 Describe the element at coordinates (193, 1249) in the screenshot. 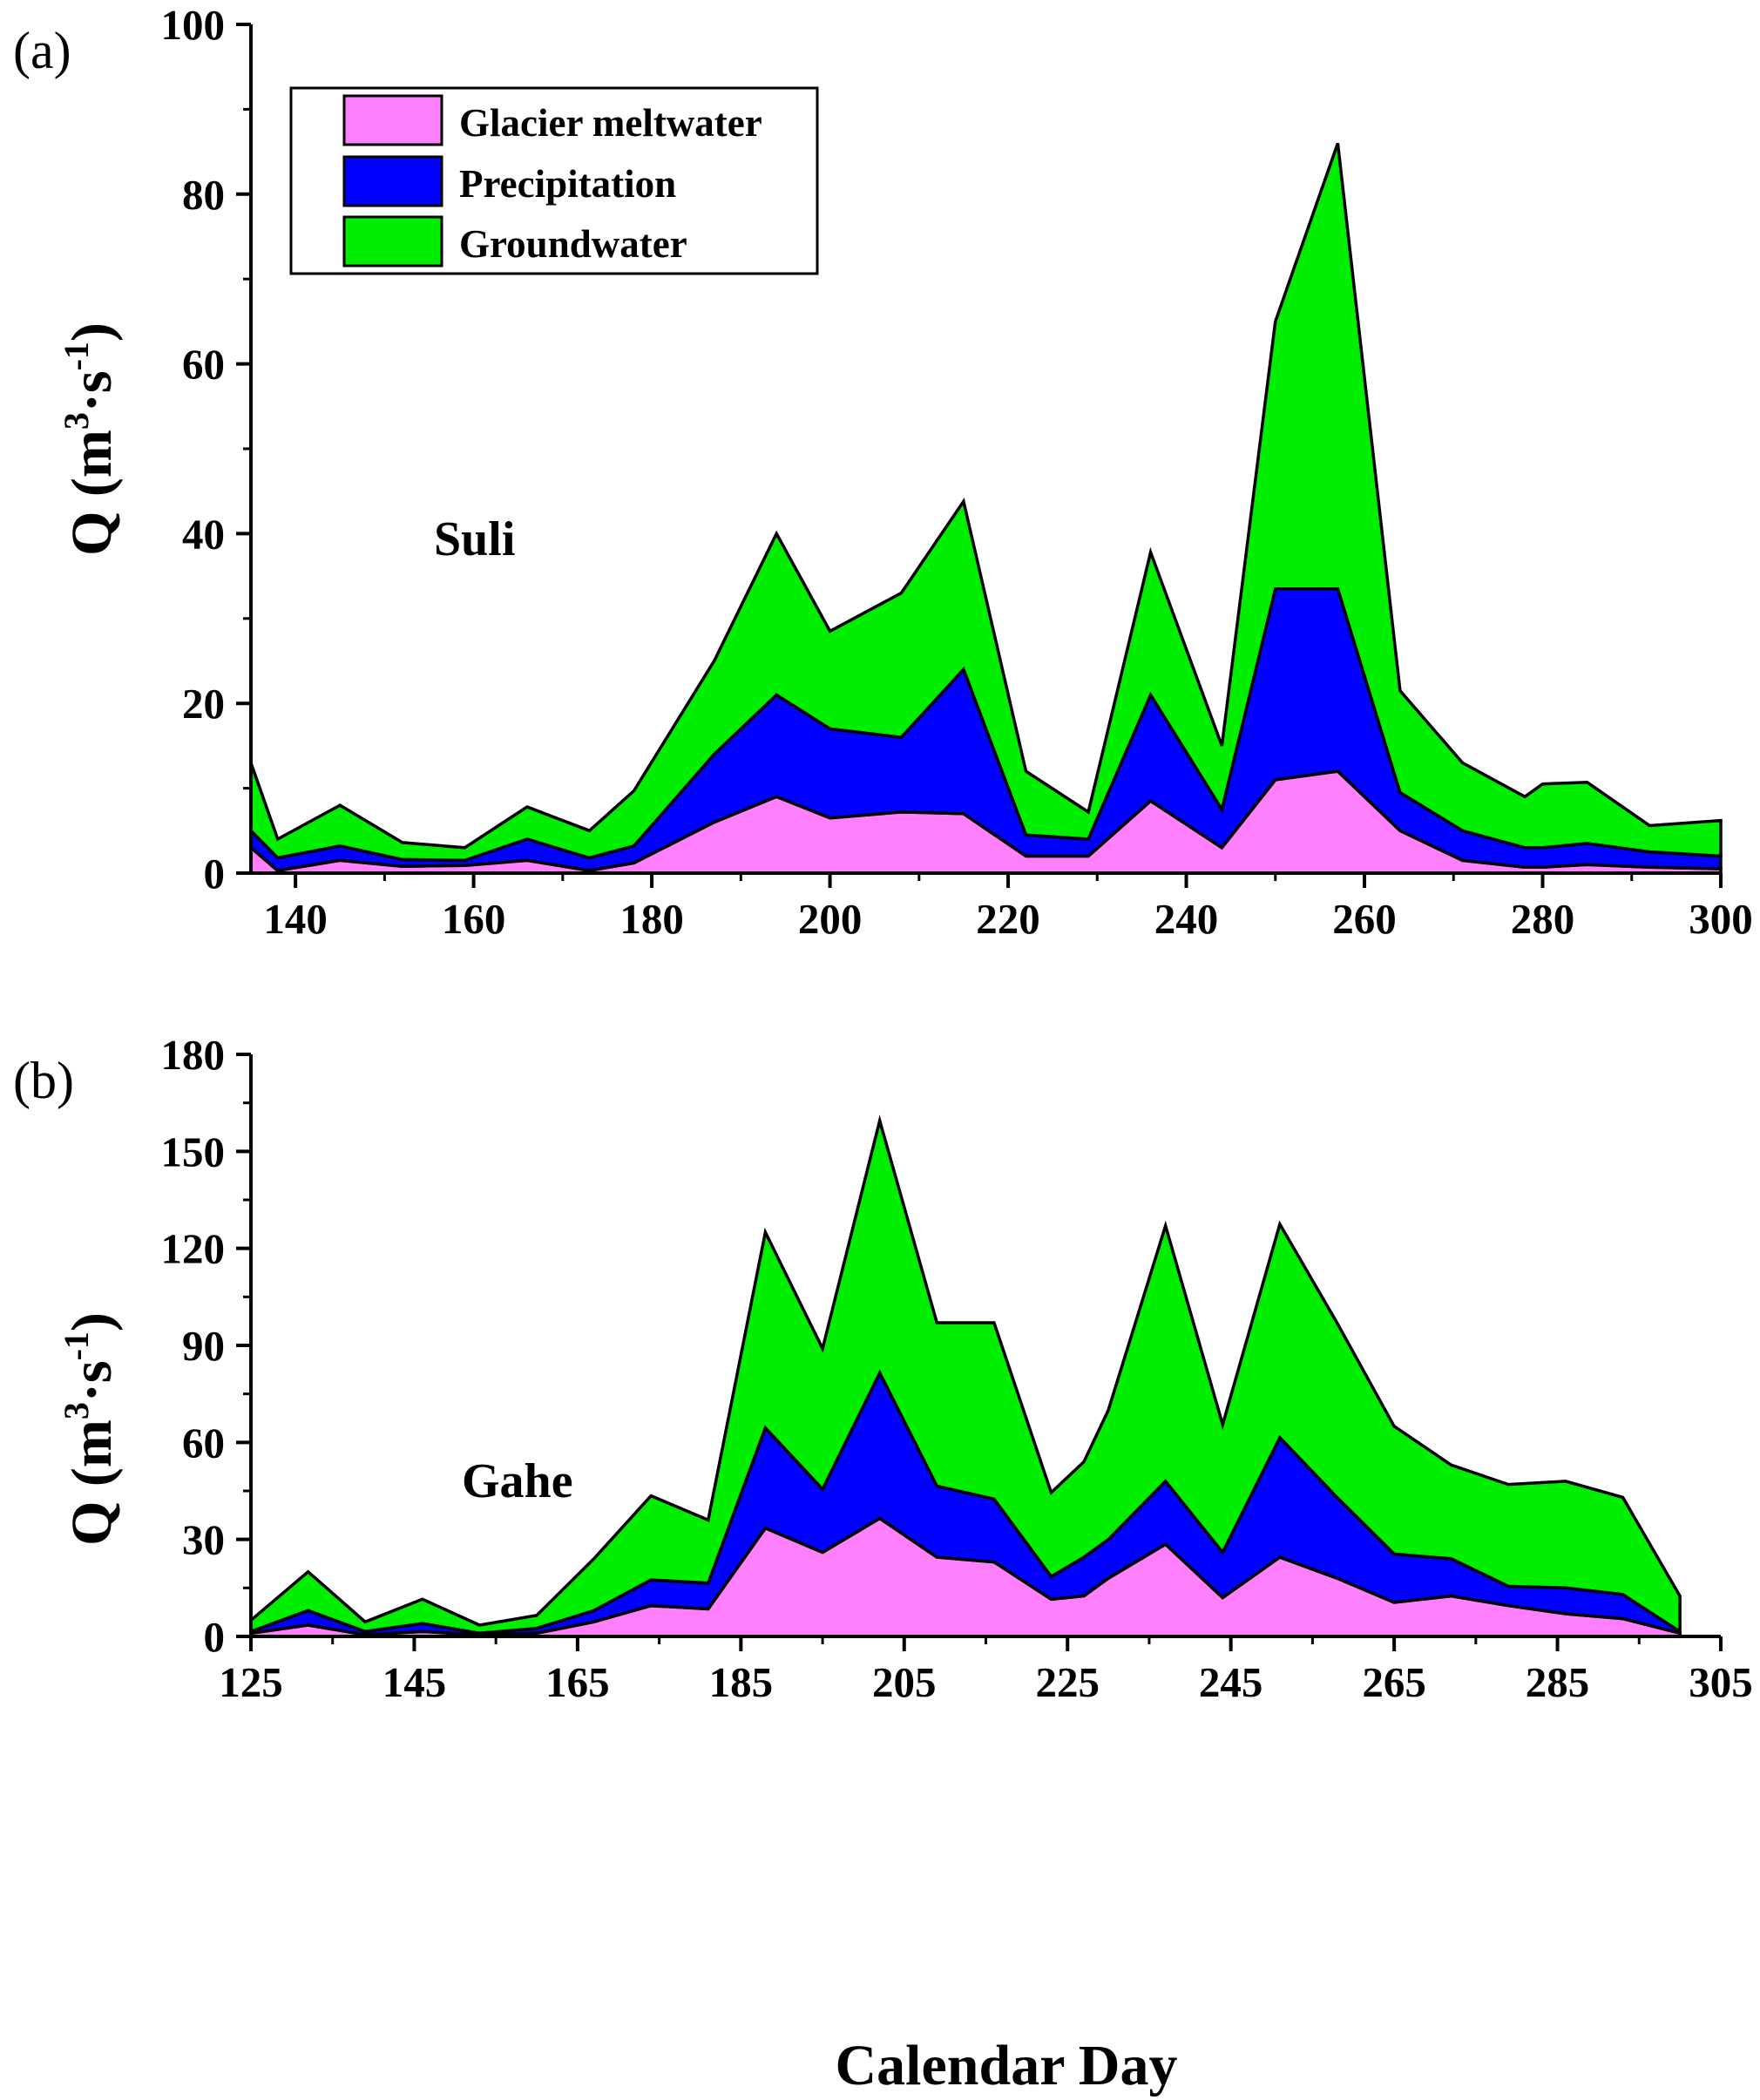

I see `y-tick-label: 120` at that location.